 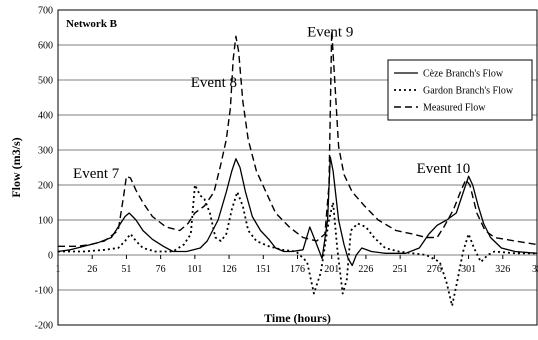 What do you see at coordinates (161, 269) in the screenshot?
I see `x-tick-label: 76` at bounding box center [161, 269].